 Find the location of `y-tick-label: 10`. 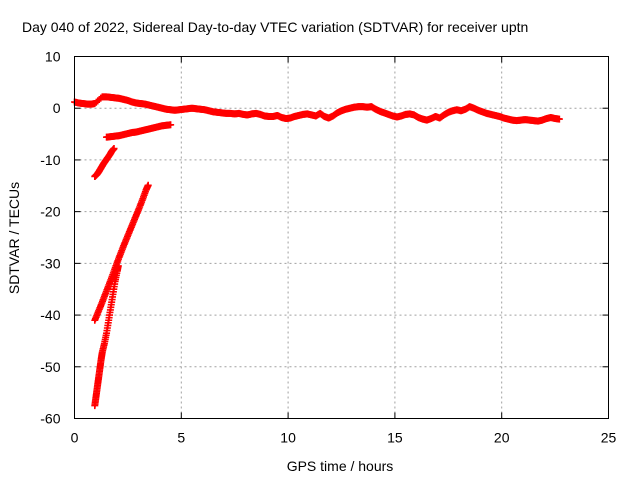

y-tick-label: 10 is located at coordinates (53, 57).